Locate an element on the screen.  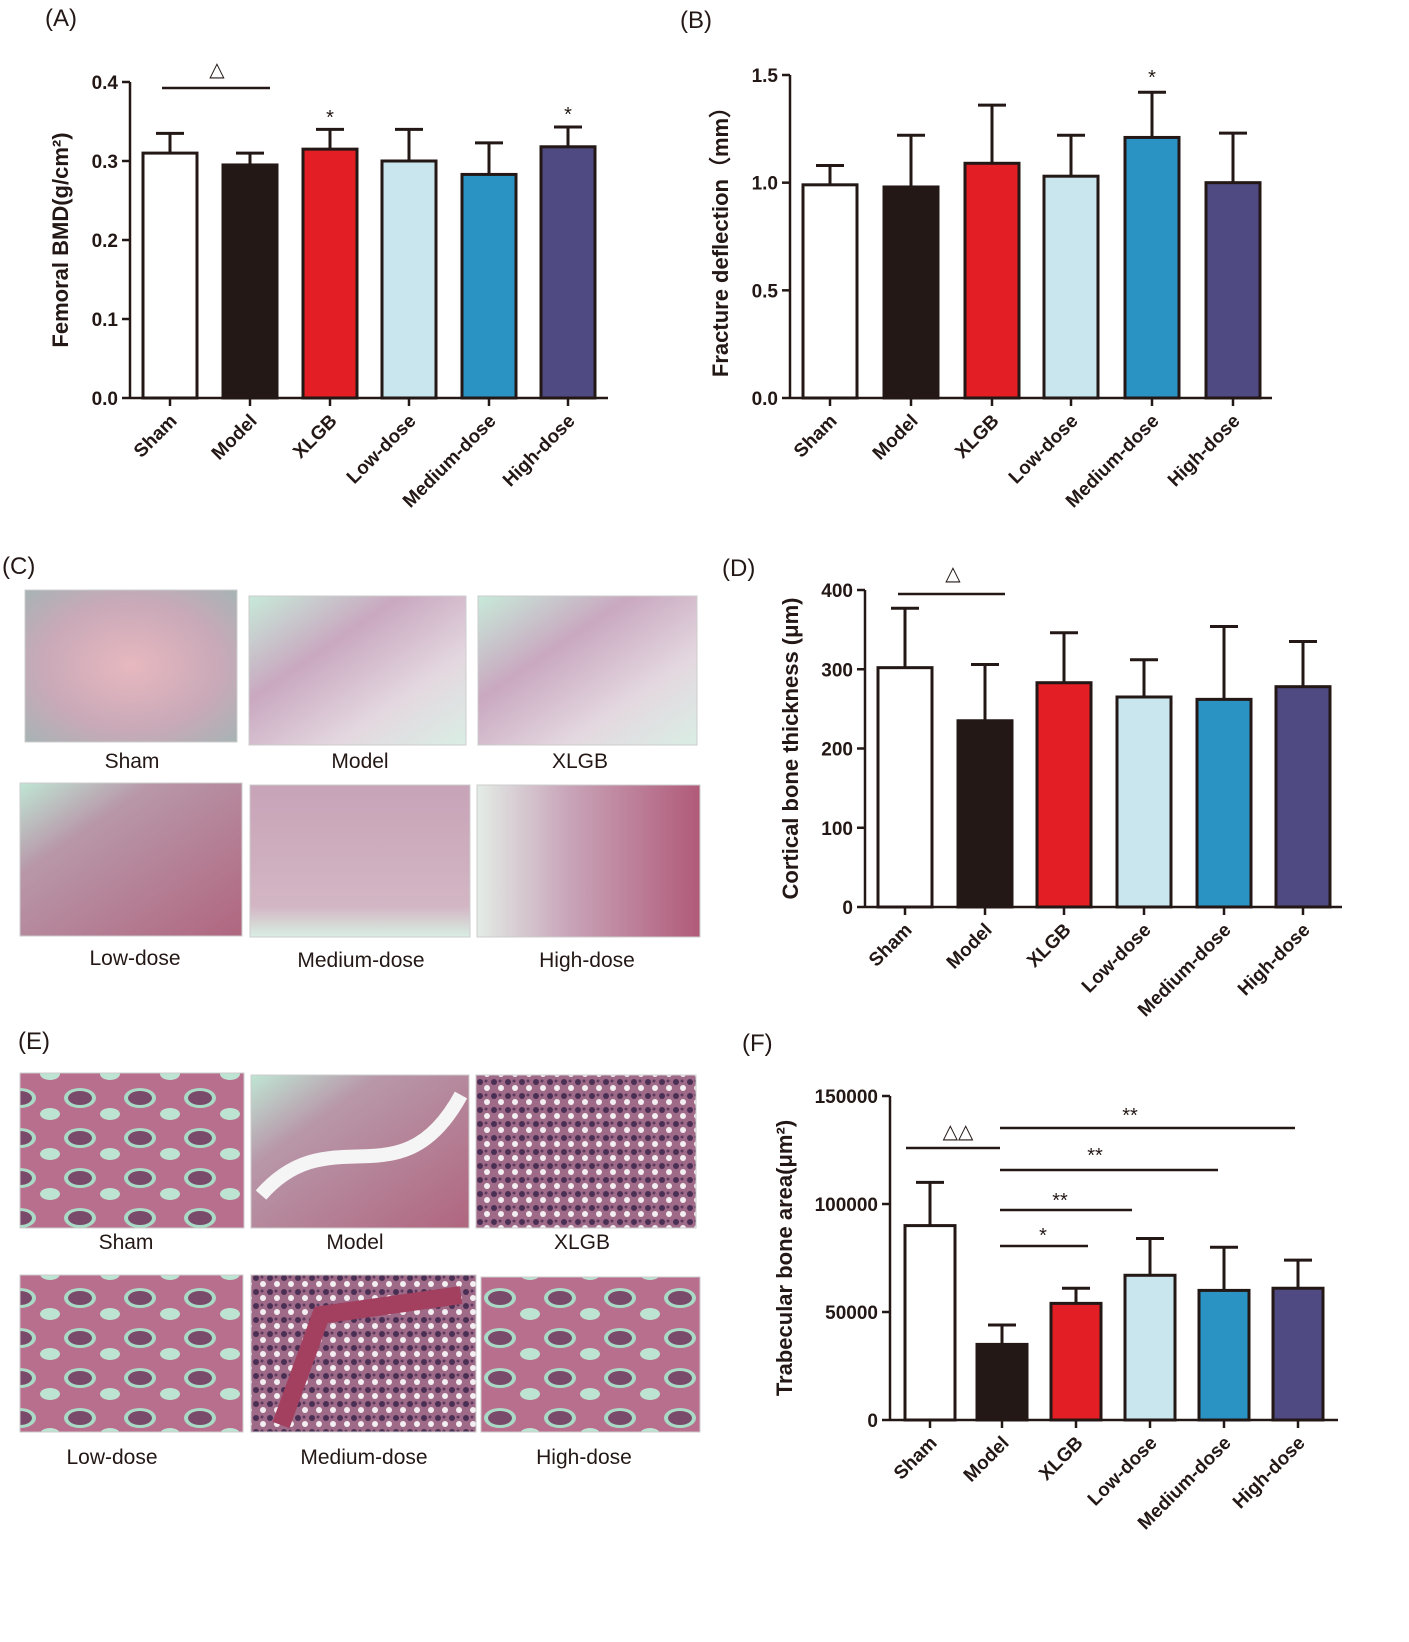
y-tick-label: 0.4 is located at coordinates (105, 83).